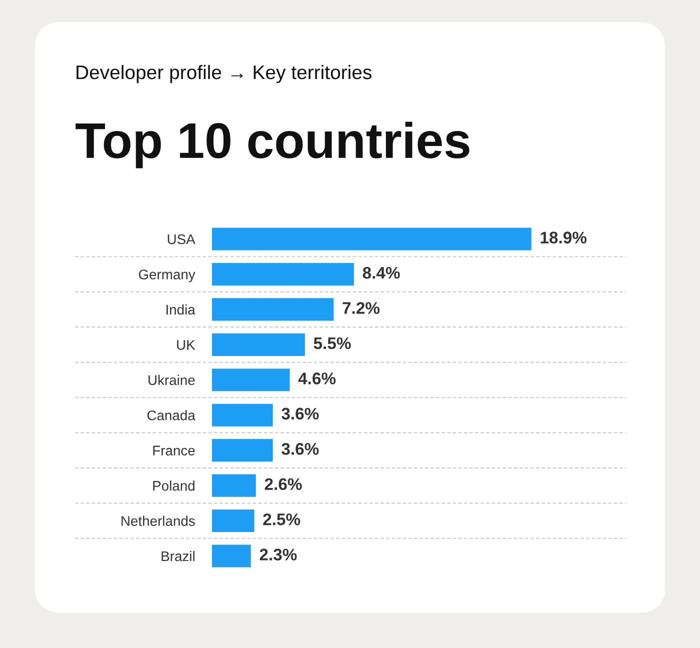  I want to click on y-tick-label: USA, so click(182, 239).